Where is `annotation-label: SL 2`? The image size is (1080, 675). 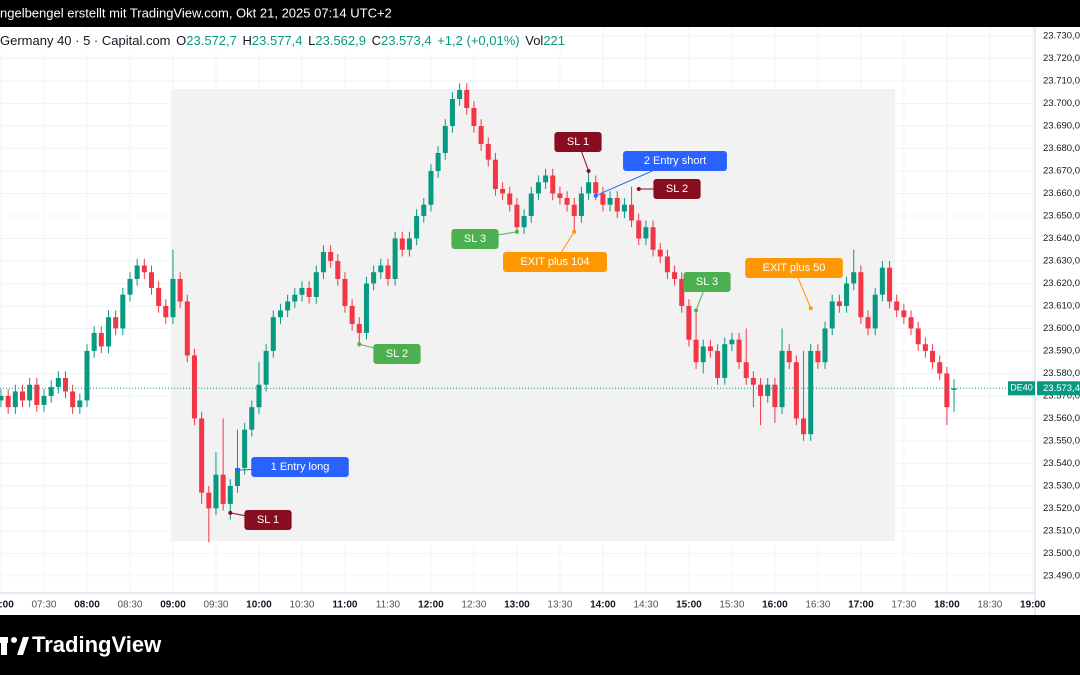 annotation-label: SL 2 is located at coordinates (397, 354).